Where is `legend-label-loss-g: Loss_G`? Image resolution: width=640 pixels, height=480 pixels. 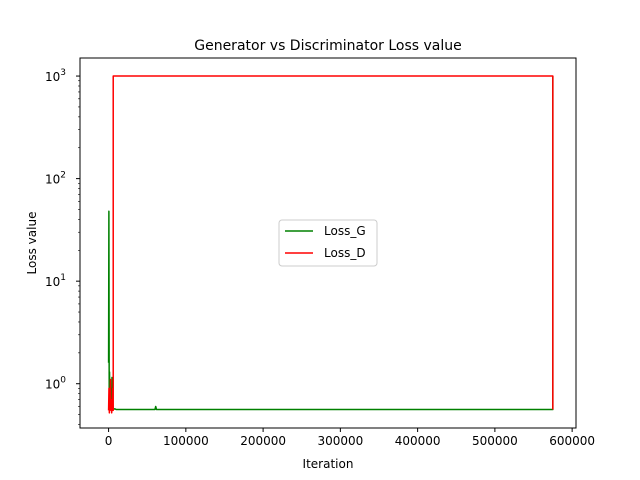
legend-label-loss-g: Loss_G is located at coordinates (345, 231).